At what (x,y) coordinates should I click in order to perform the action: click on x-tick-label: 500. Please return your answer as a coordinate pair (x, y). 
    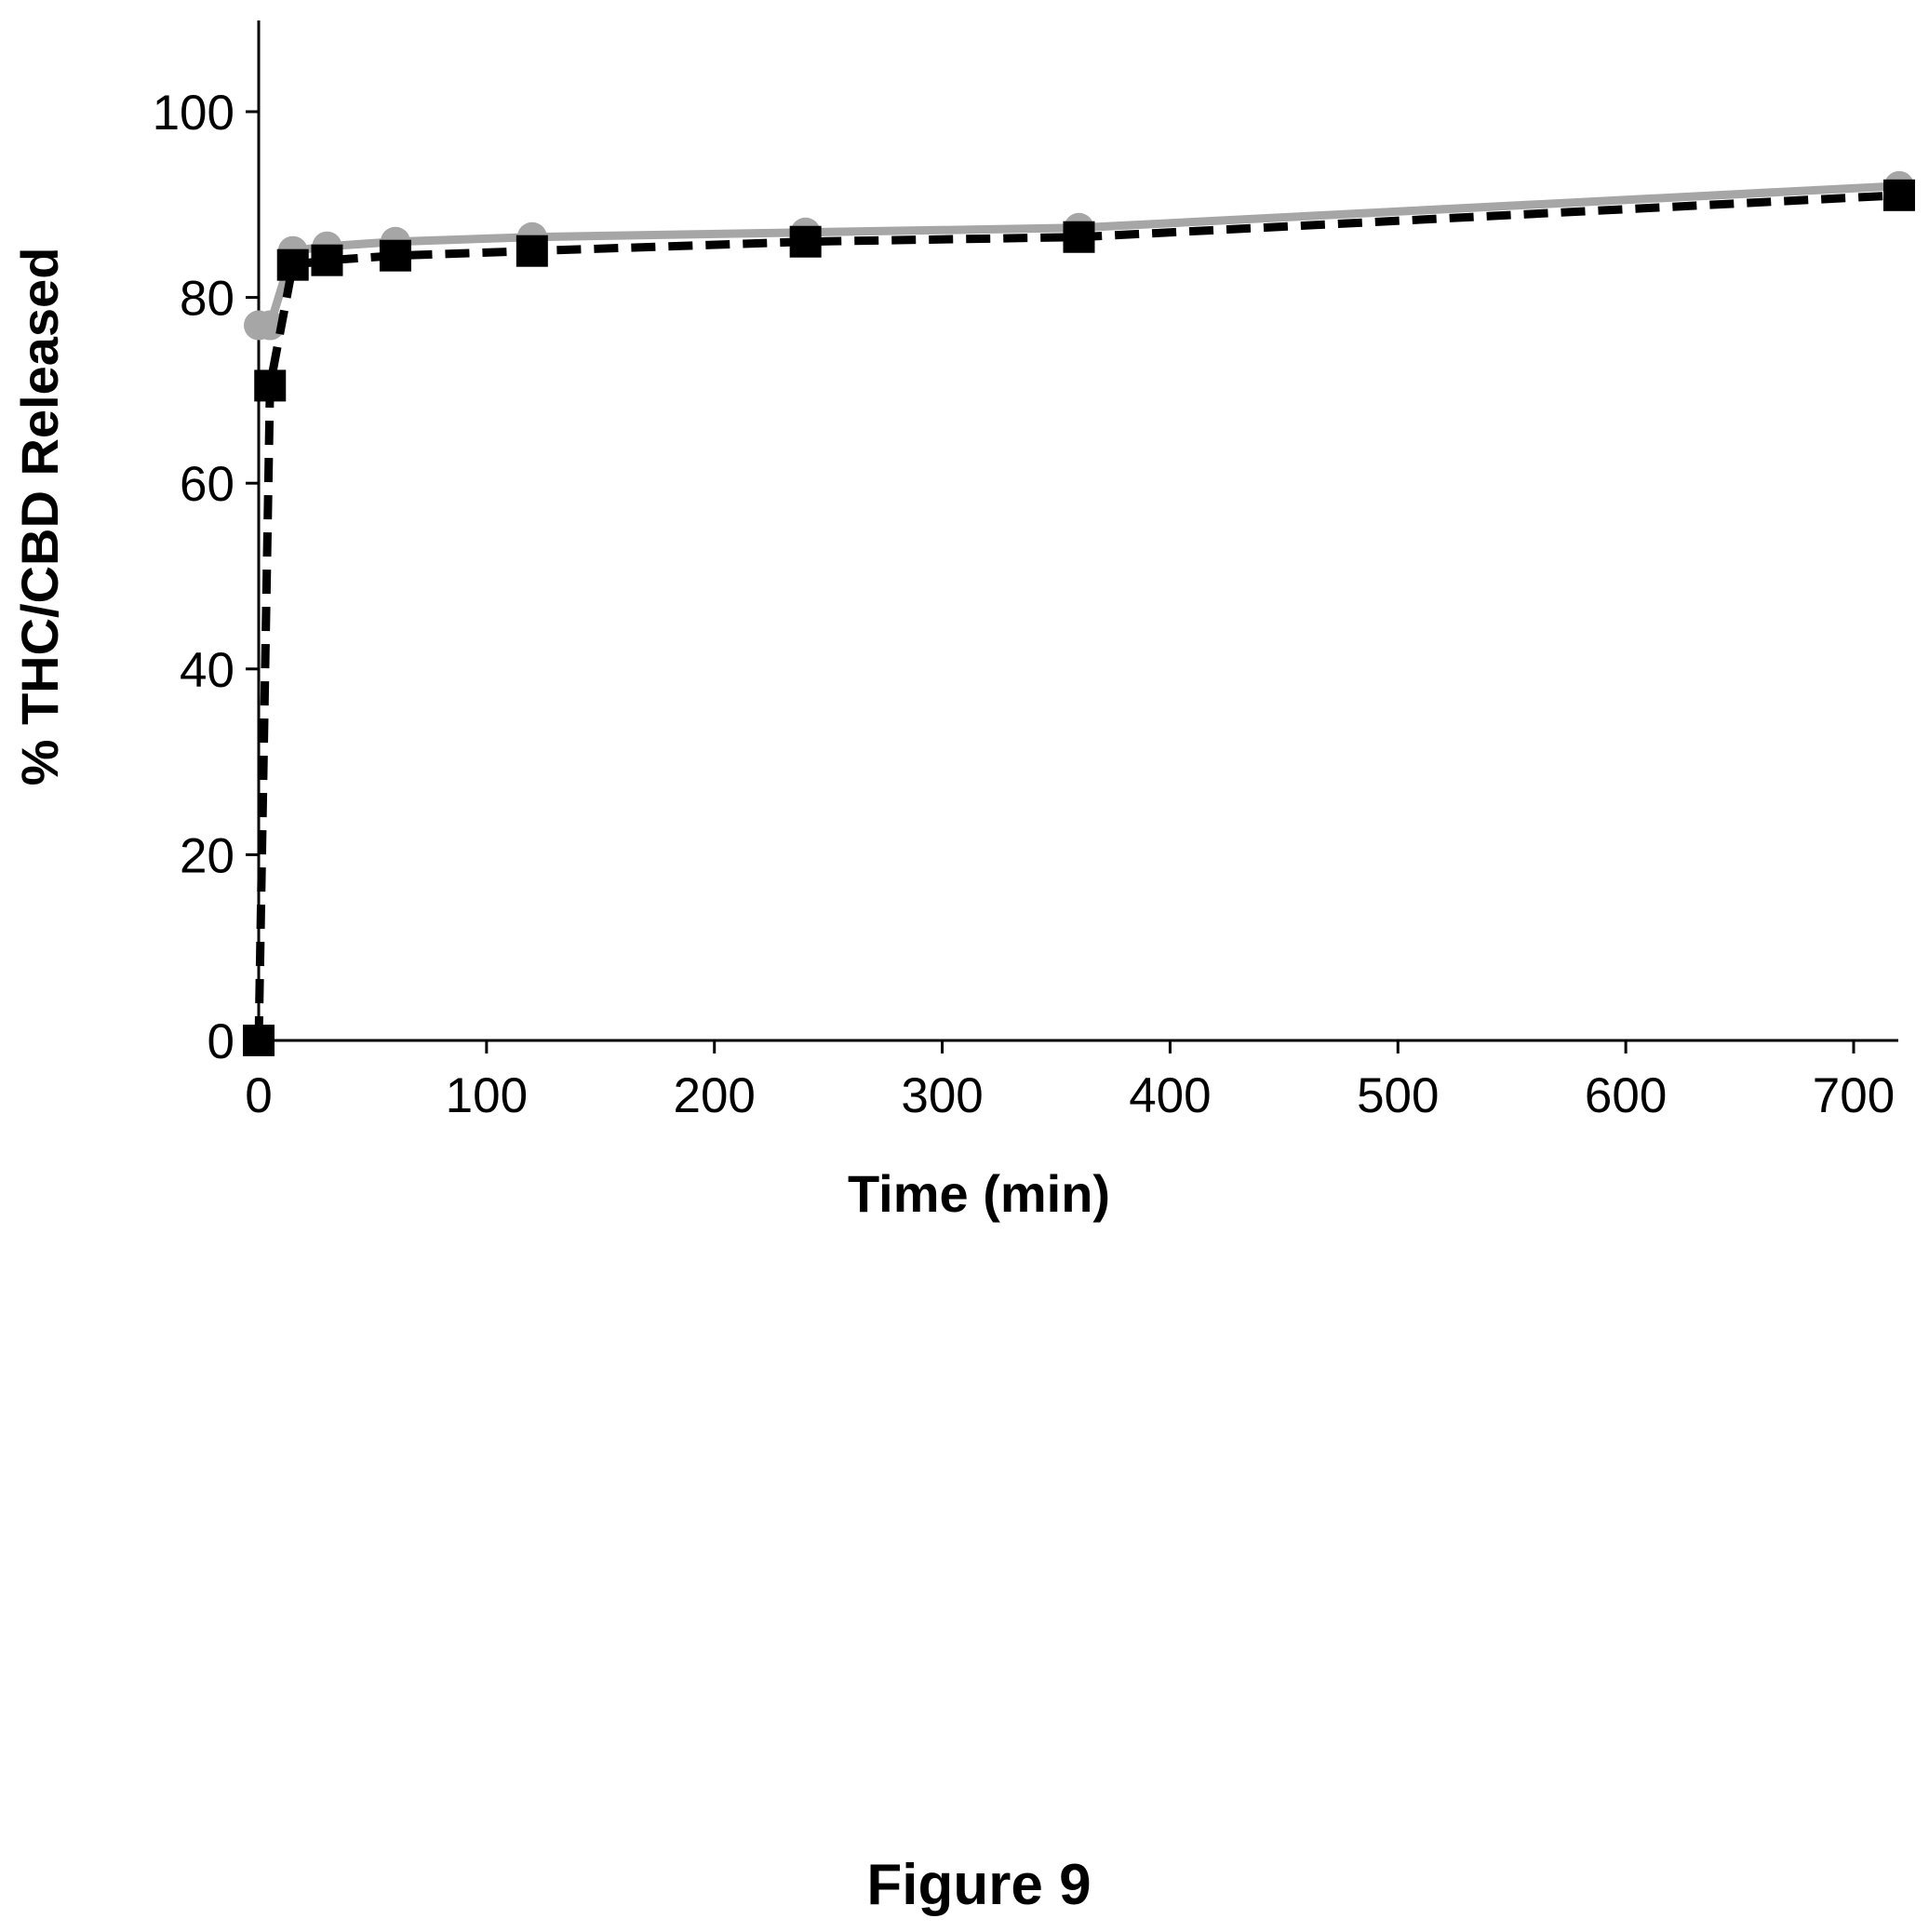
    Looking at the image, I should click on (1398, 1095).